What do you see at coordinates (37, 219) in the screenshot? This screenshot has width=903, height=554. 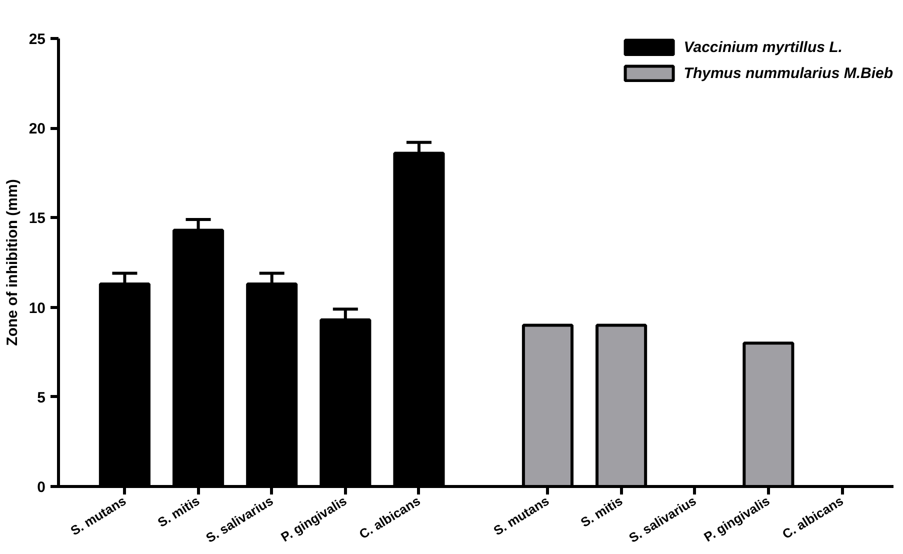 I see `y-tick-label: 15` at bounding box center [37, 219].